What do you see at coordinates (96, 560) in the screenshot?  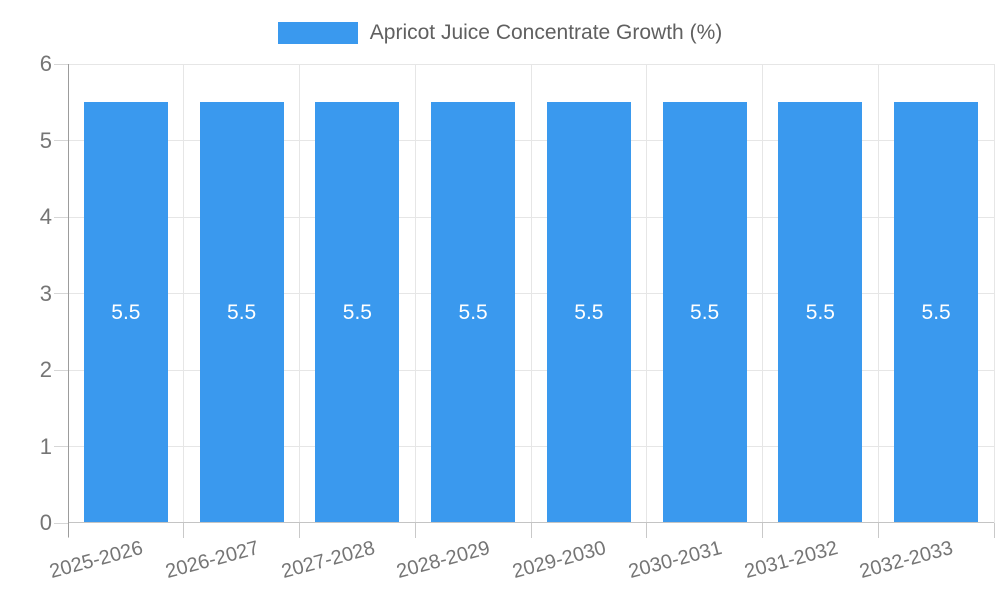 I see `x-tick-label: 2025-2026` at bounding box center [96, 560].